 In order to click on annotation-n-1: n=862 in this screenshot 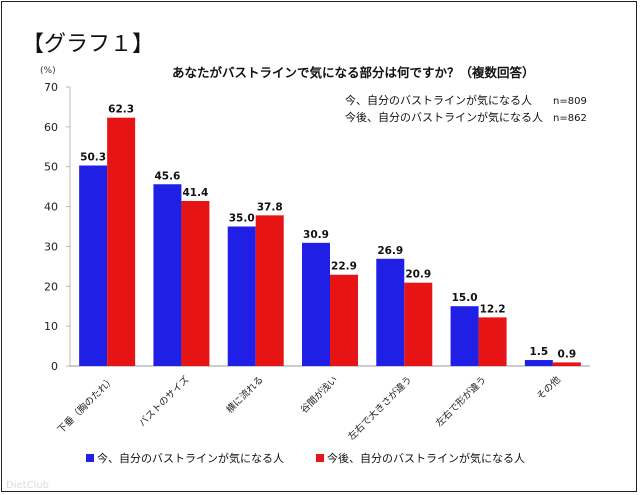, I will do `click(570, 118)`.